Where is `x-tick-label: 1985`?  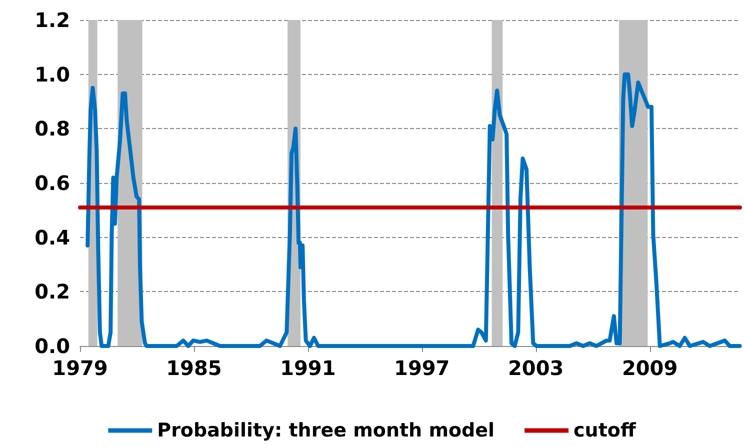
x-tick-label: 1985 is located at coordinates (194, 368).